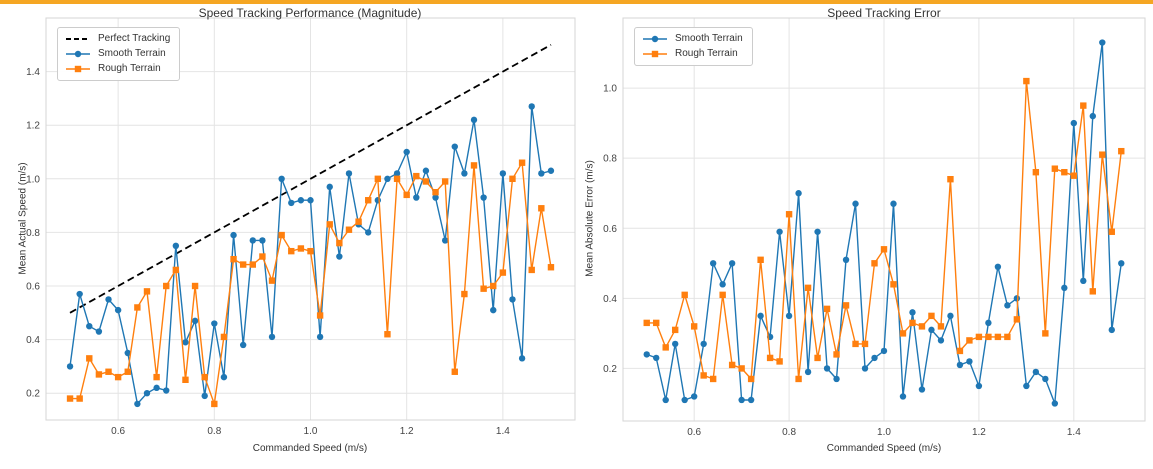  I want to click on right-chart-legend: Smooth Terrain Rough Terrain, so click(693, 46).